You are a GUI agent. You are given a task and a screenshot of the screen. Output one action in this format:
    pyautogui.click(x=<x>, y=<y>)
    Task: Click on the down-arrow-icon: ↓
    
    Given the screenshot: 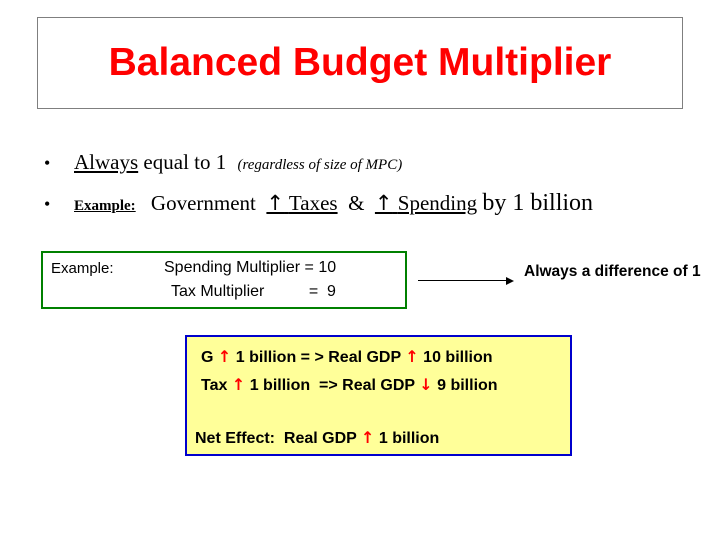 What is the action you would take?
    pyautogui.click(x=426, y=384)
    